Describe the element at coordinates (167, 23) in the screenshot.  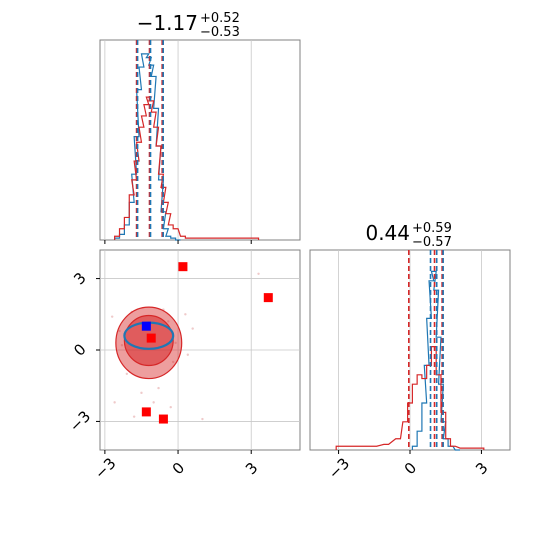
I see `panel-1-title-value: −1.17` at that location.